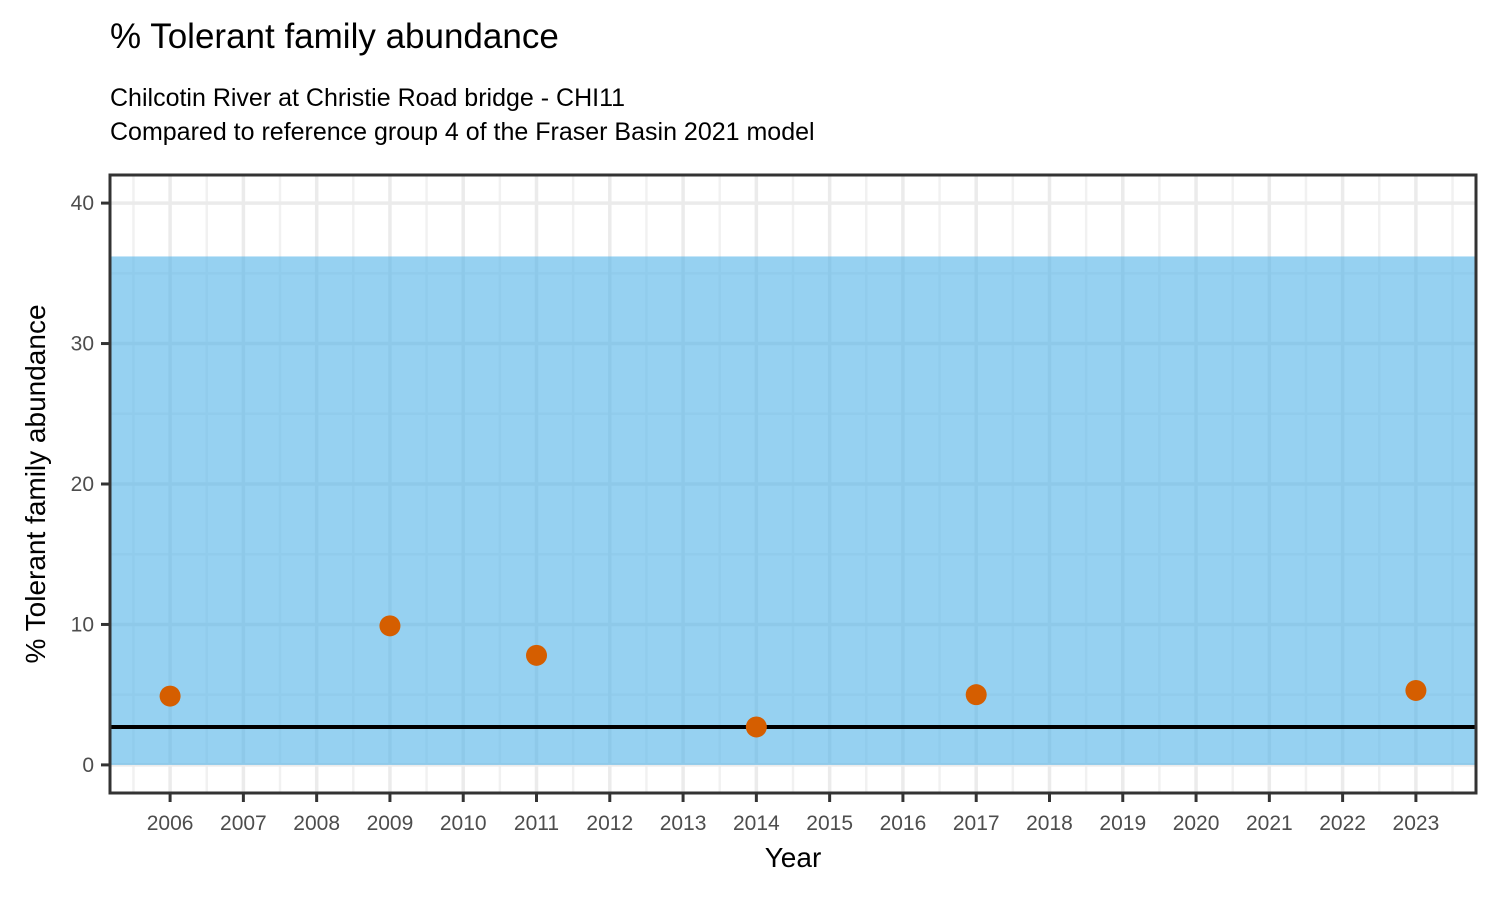 This screenshot has width=1500, height=900. What do you see at coordinates (683, 823) in the screenshot?
I see `x-tick-label: 2013` at bounding box center [683, 823].